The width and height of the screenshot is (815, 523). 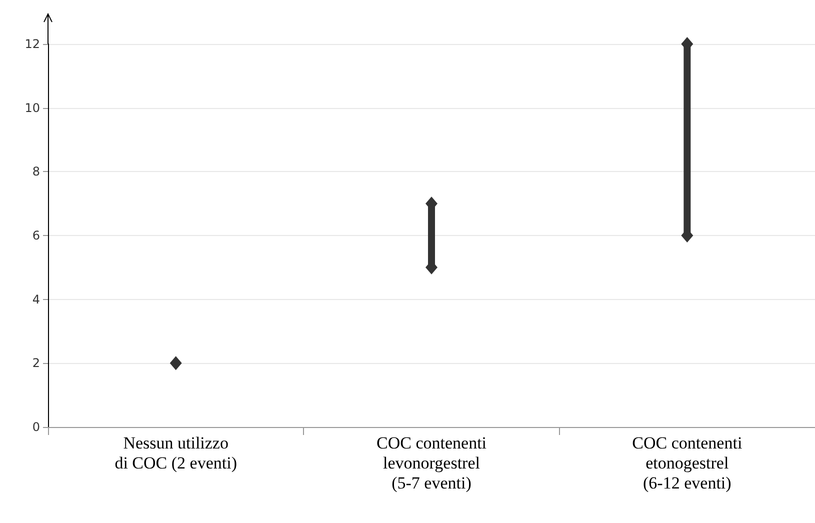 I want to click on y-tick-label: 2, so click(x=36, y=363).